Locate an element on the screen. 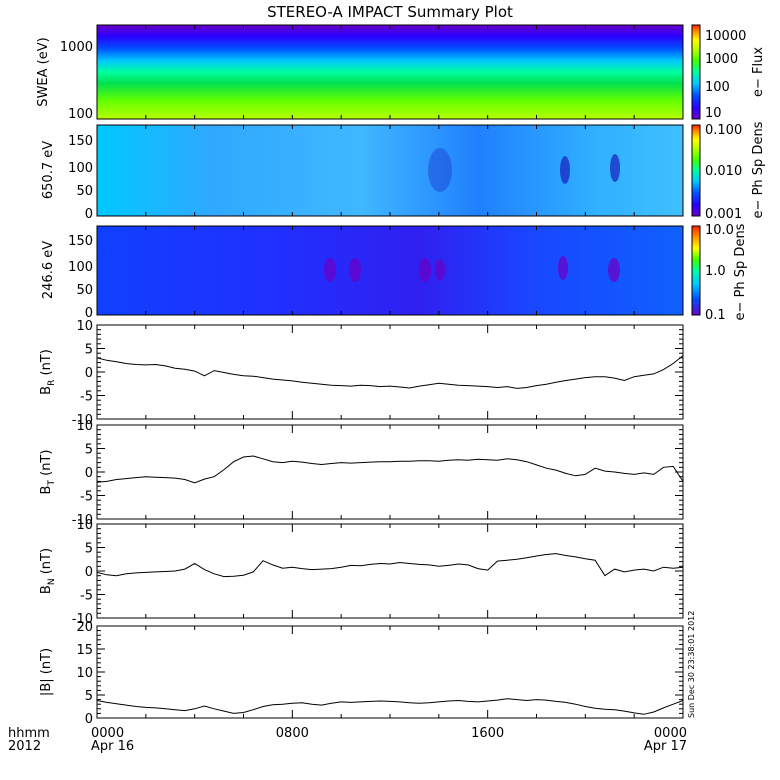 The height and width of the screenshot is (780, 780). swea-ytick-1000: 1000 is located at coordinates (76, 47).